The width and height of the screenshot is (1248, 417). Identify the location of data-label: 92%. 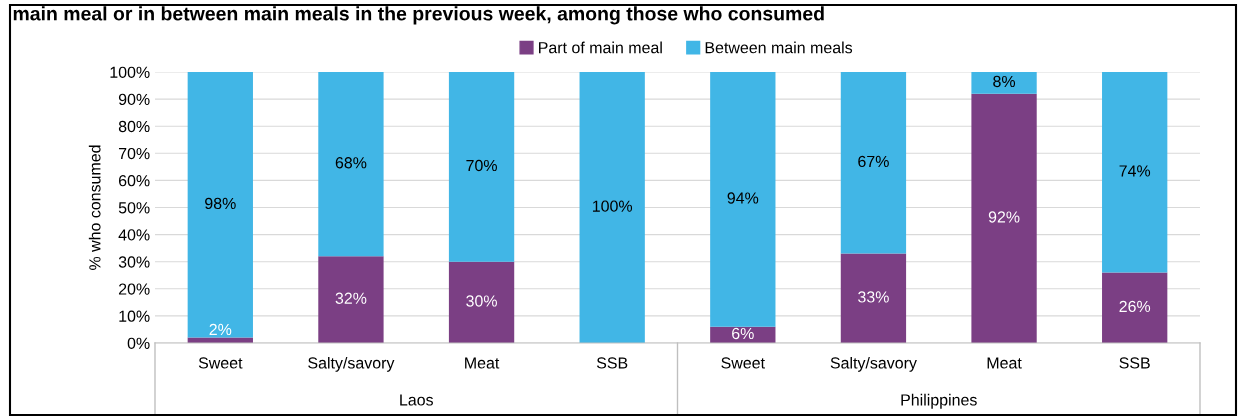
(1004, 217).